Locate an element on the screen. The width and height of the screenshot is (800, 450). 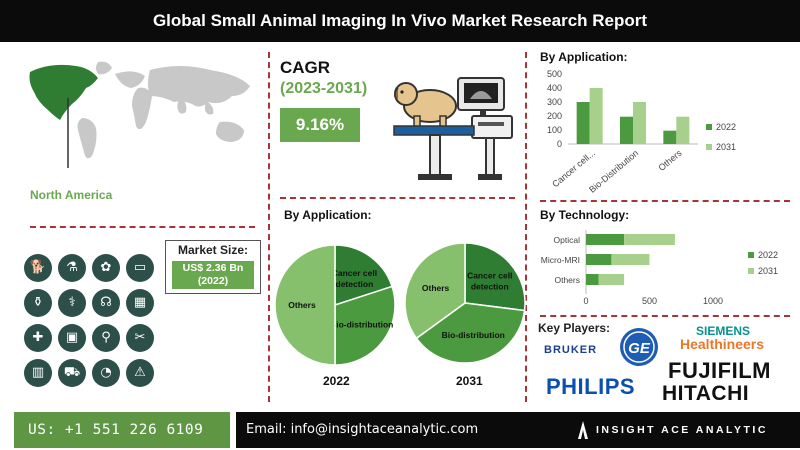
brand-logo-icon is located at coordinates (583, 430).